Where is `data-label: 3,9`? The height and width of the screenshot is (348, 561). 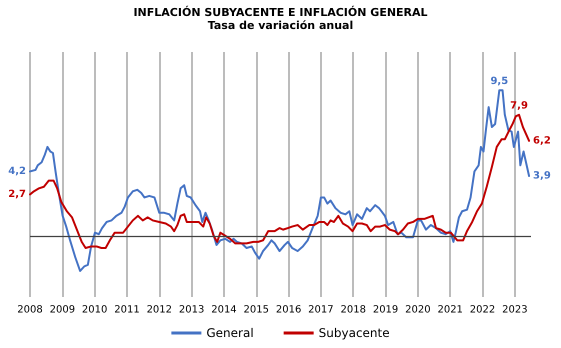
data-label: 3,9 is located at coordinates (542, 176).